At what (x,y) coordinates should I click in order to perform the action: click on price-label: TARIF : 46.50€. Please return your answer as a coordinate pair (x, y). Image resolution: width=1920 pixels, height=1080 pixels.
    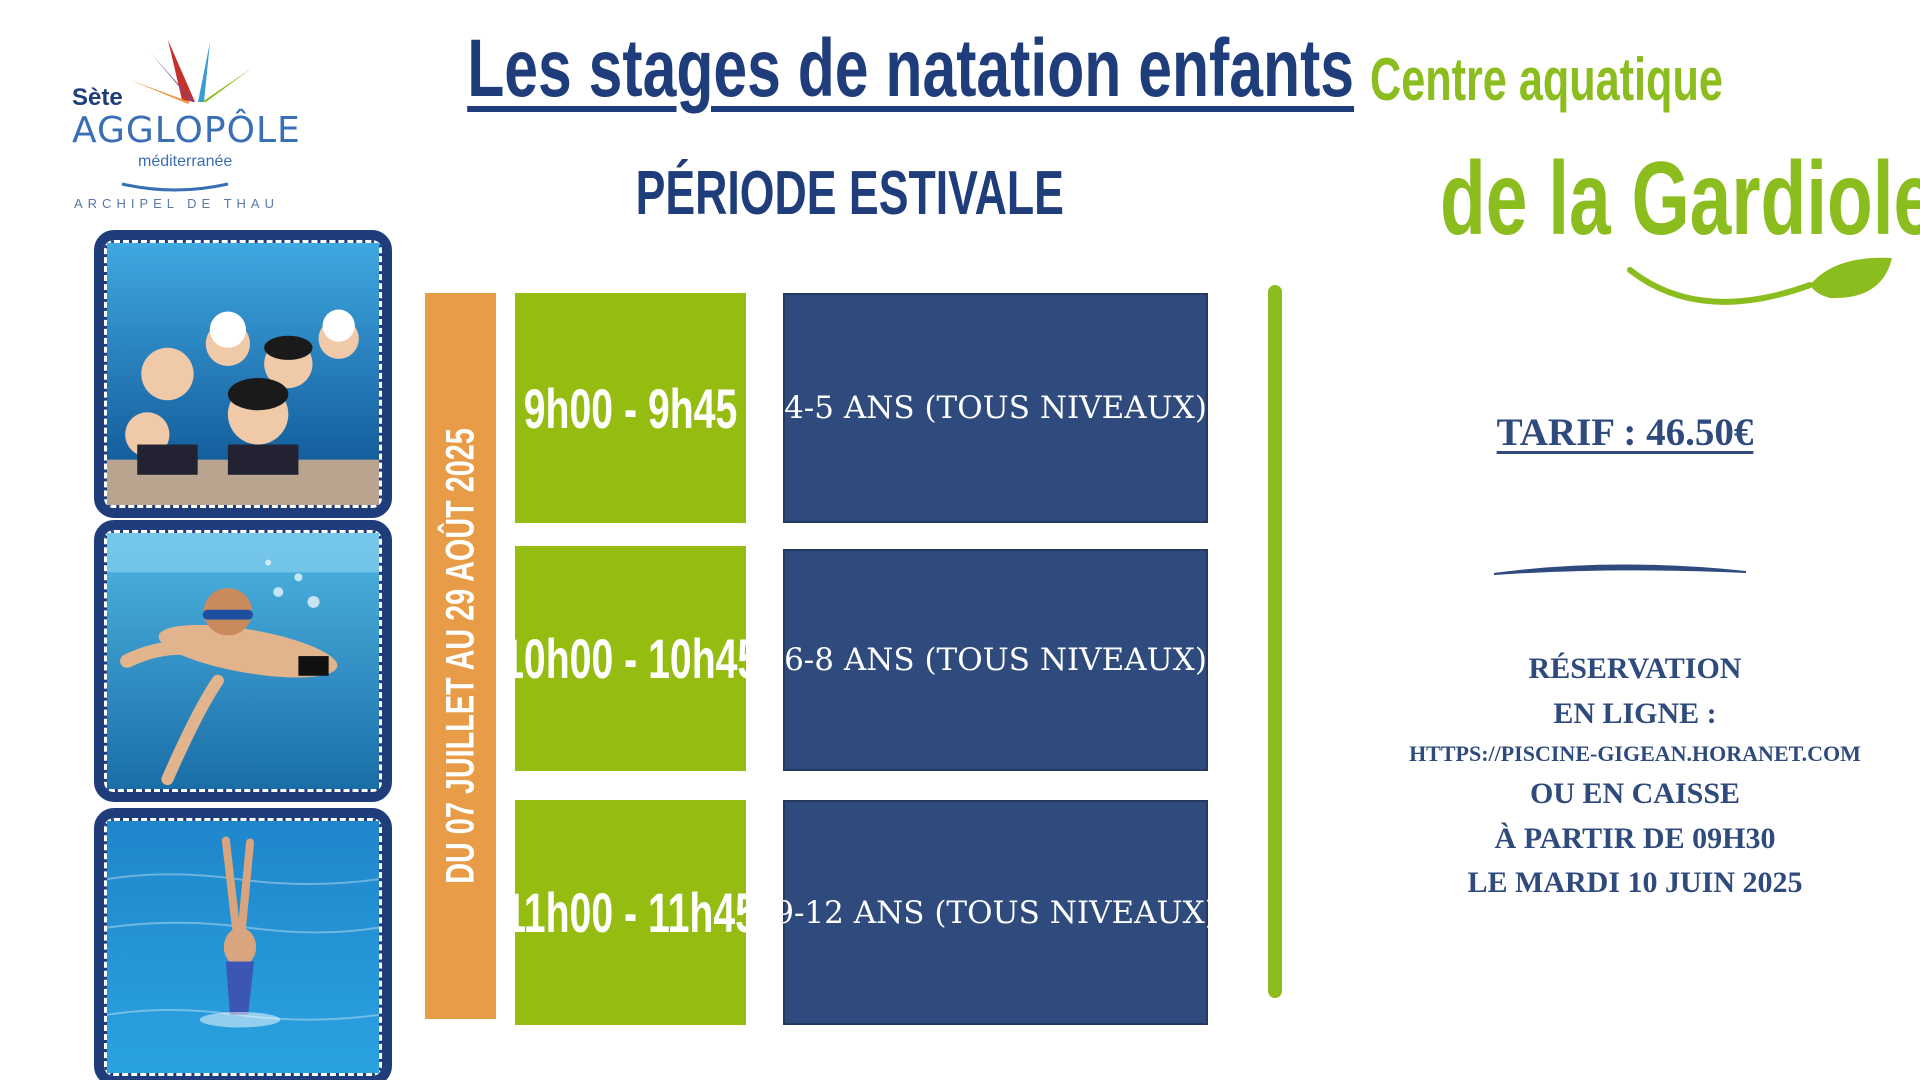
    Looking at the image, I should click on (1625, 432).